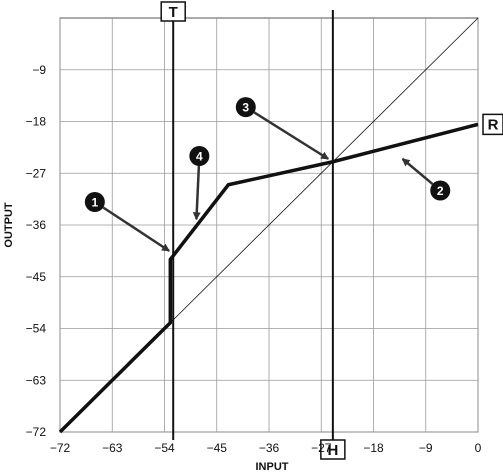  Describe the element at coordinates (36, 432) in the screenshot. I see `y-tick-label: −72` at that location.